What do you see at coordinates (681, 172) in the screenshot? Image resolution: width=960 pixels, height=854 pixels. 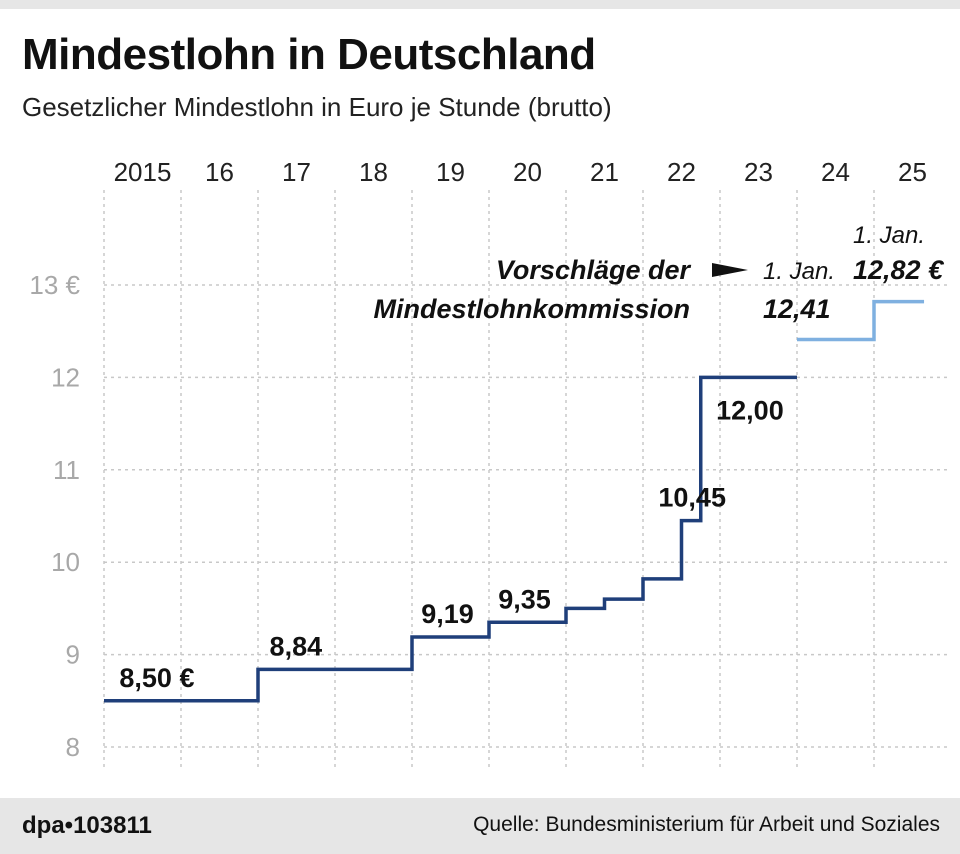 I see `x-tick-label: 22` at bounding box center [681, 172].